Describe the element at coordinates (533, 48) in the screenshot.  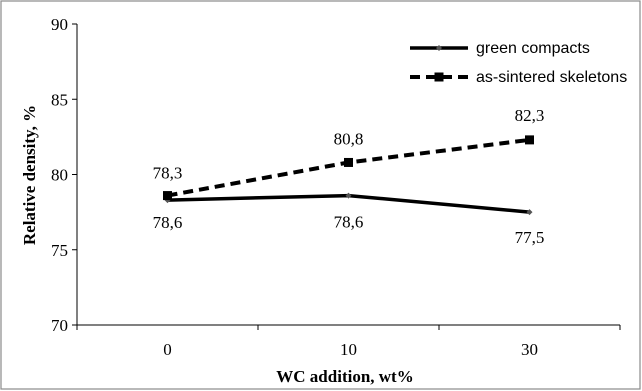
I see `legend-label-0: green compacts` at that location.